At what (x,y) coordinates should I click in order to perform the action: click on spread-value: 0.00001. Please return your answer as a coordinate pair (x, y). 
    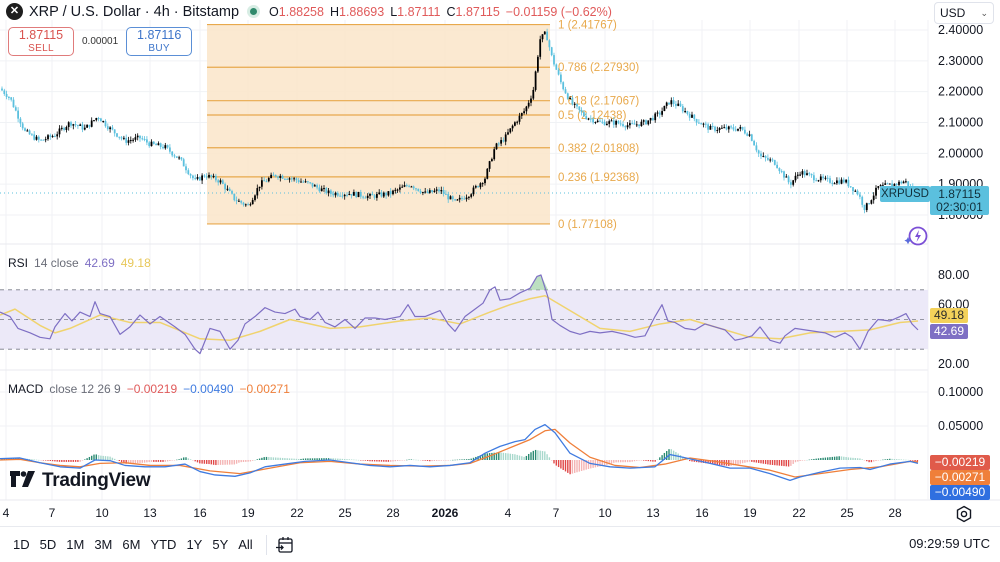
    Looking at the image, I should click on (100, 41).